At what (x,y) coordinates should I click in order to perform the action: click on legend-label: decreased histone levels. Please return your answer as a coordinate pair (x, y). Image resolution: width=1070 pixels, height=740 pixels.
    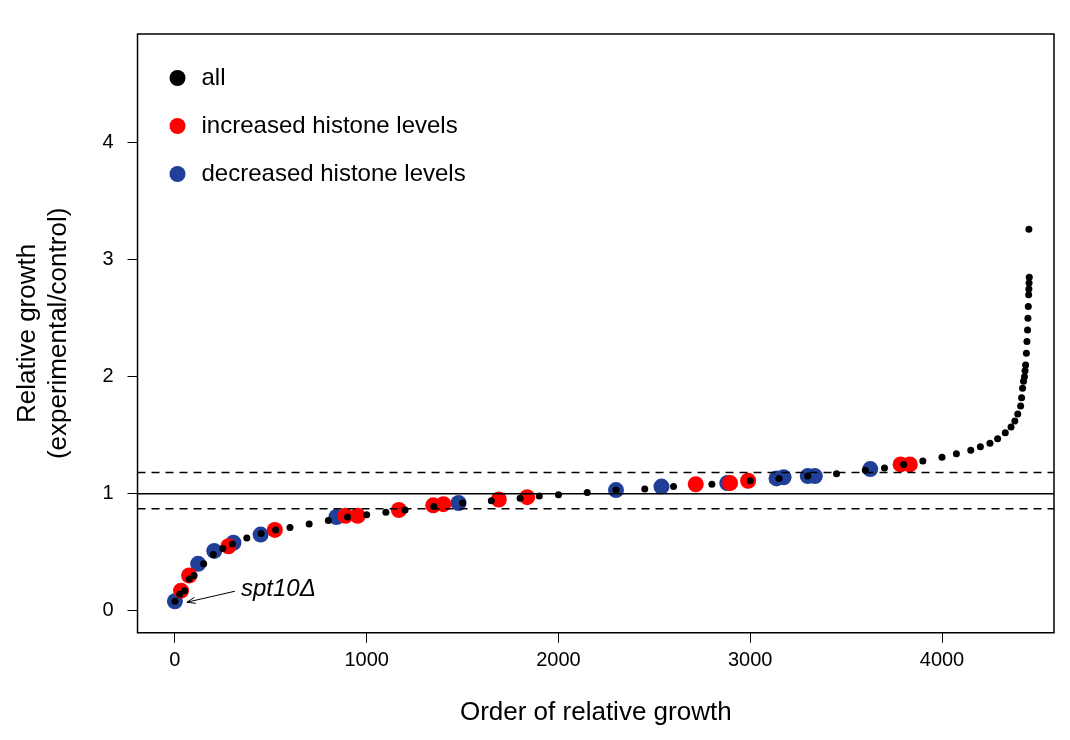
    Looking at the image, I should click on (333, 172).